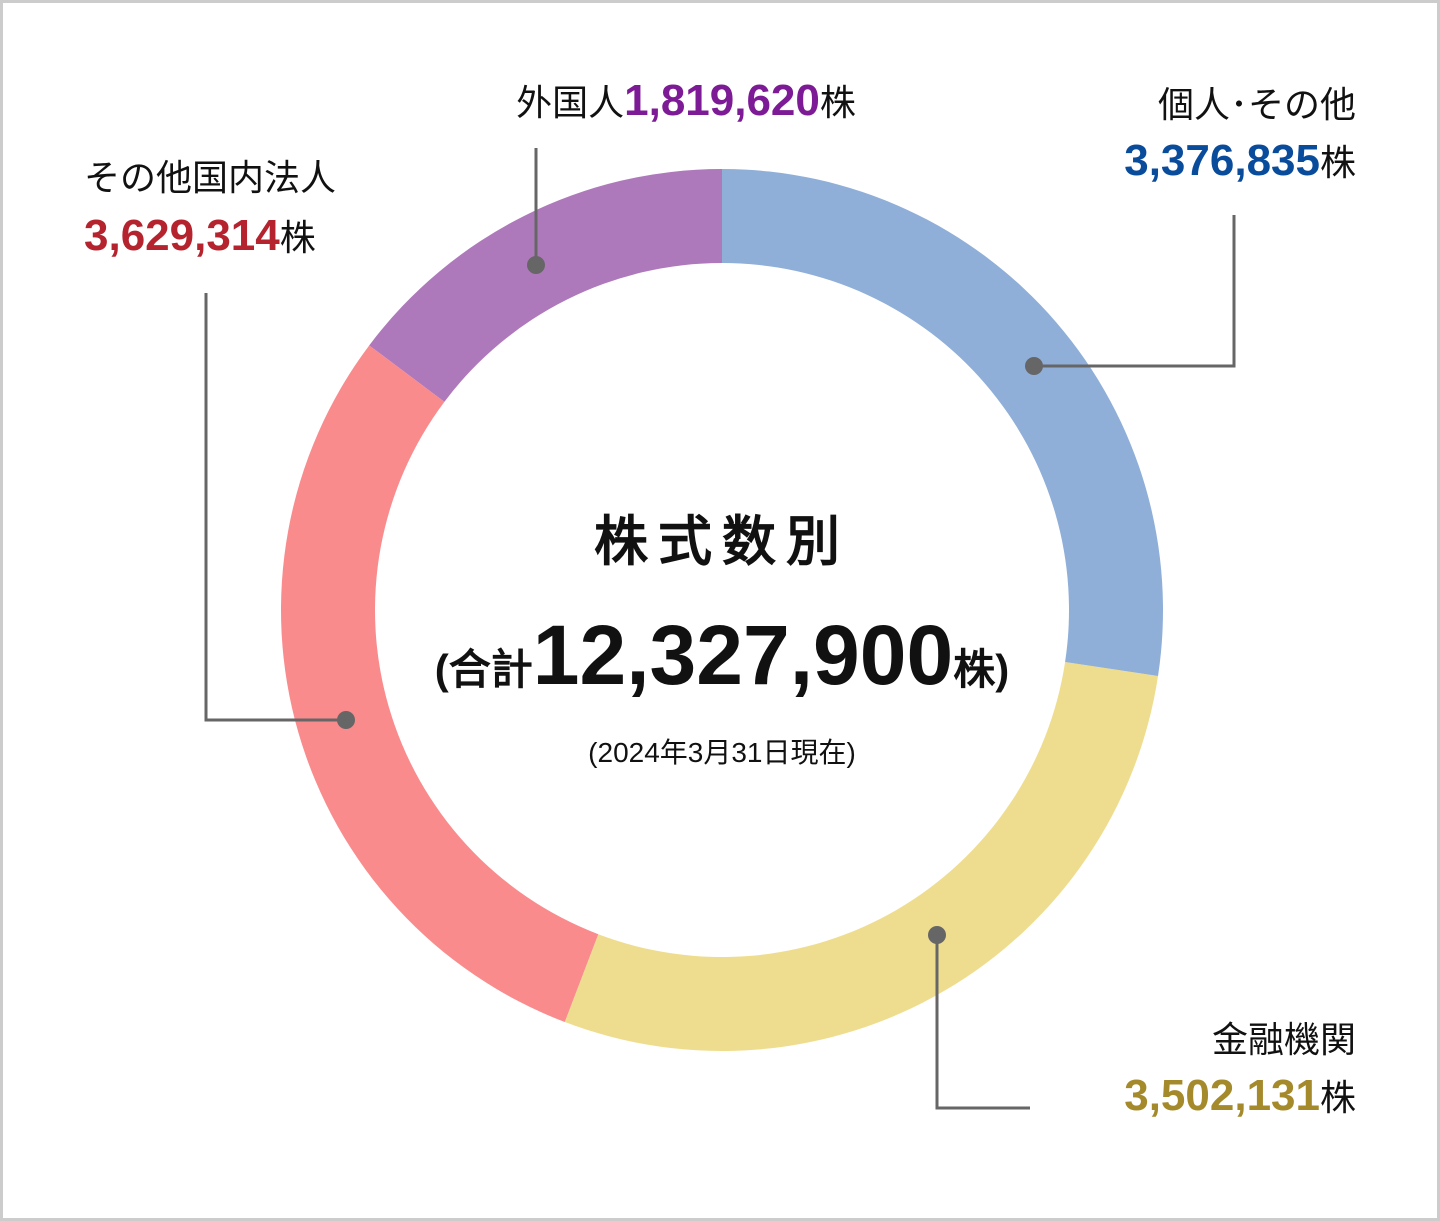  Describe the element at coordinates (1222, 160) in the screenshot. I see `value-number: 3,376,835` at that location.